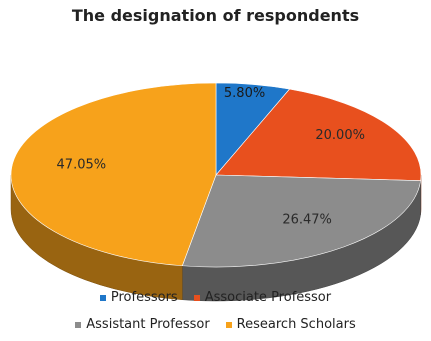  Describe the element at coordinates (82, 164) in the screenshot. I see `data-label-research-scholars: 47.05%` at that location.